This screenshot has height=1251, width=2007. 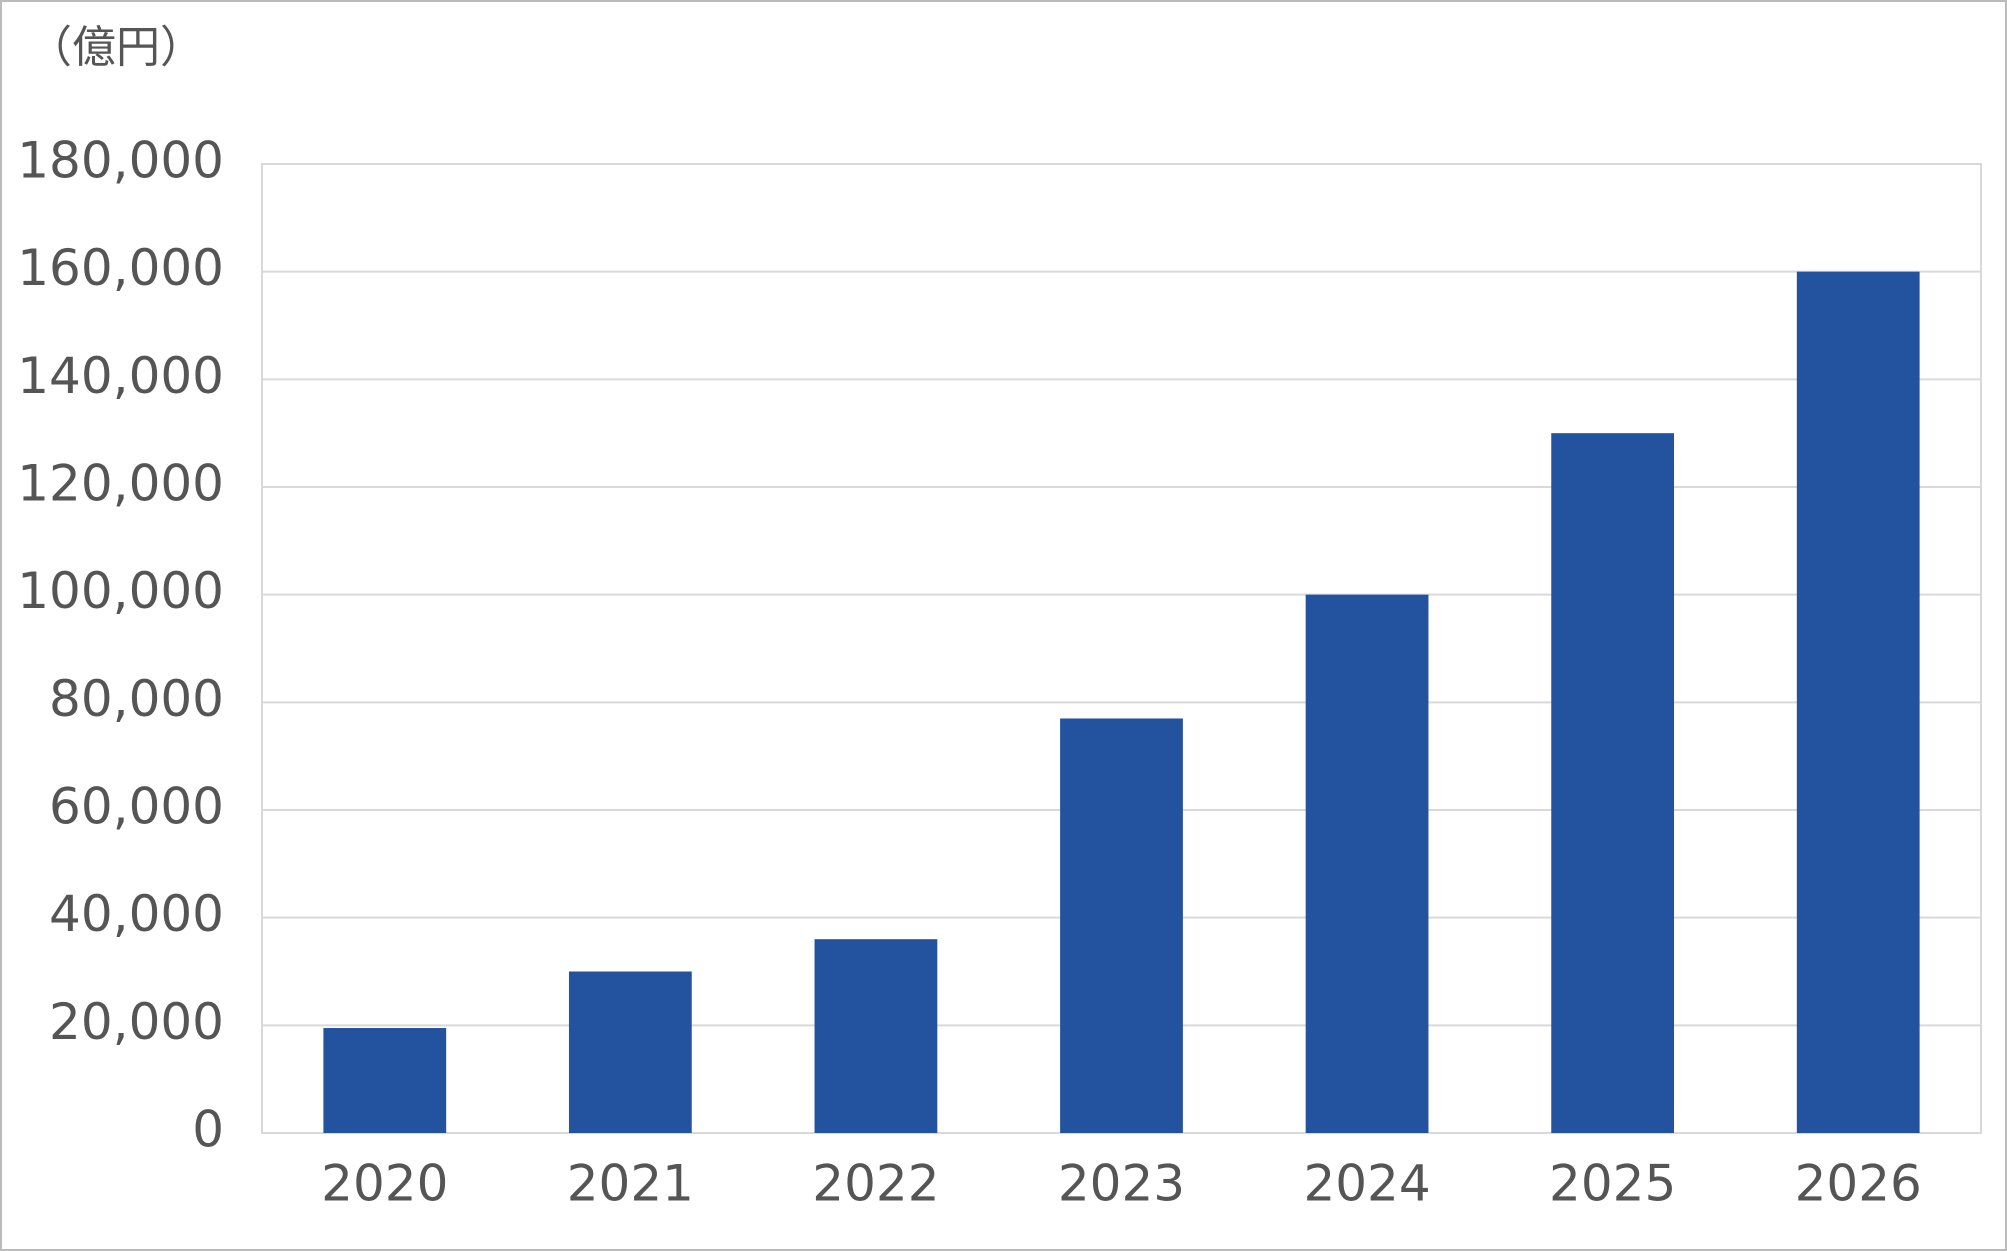 I want to click on x-tick-label: 2024, so click(x=1366, y=1184).